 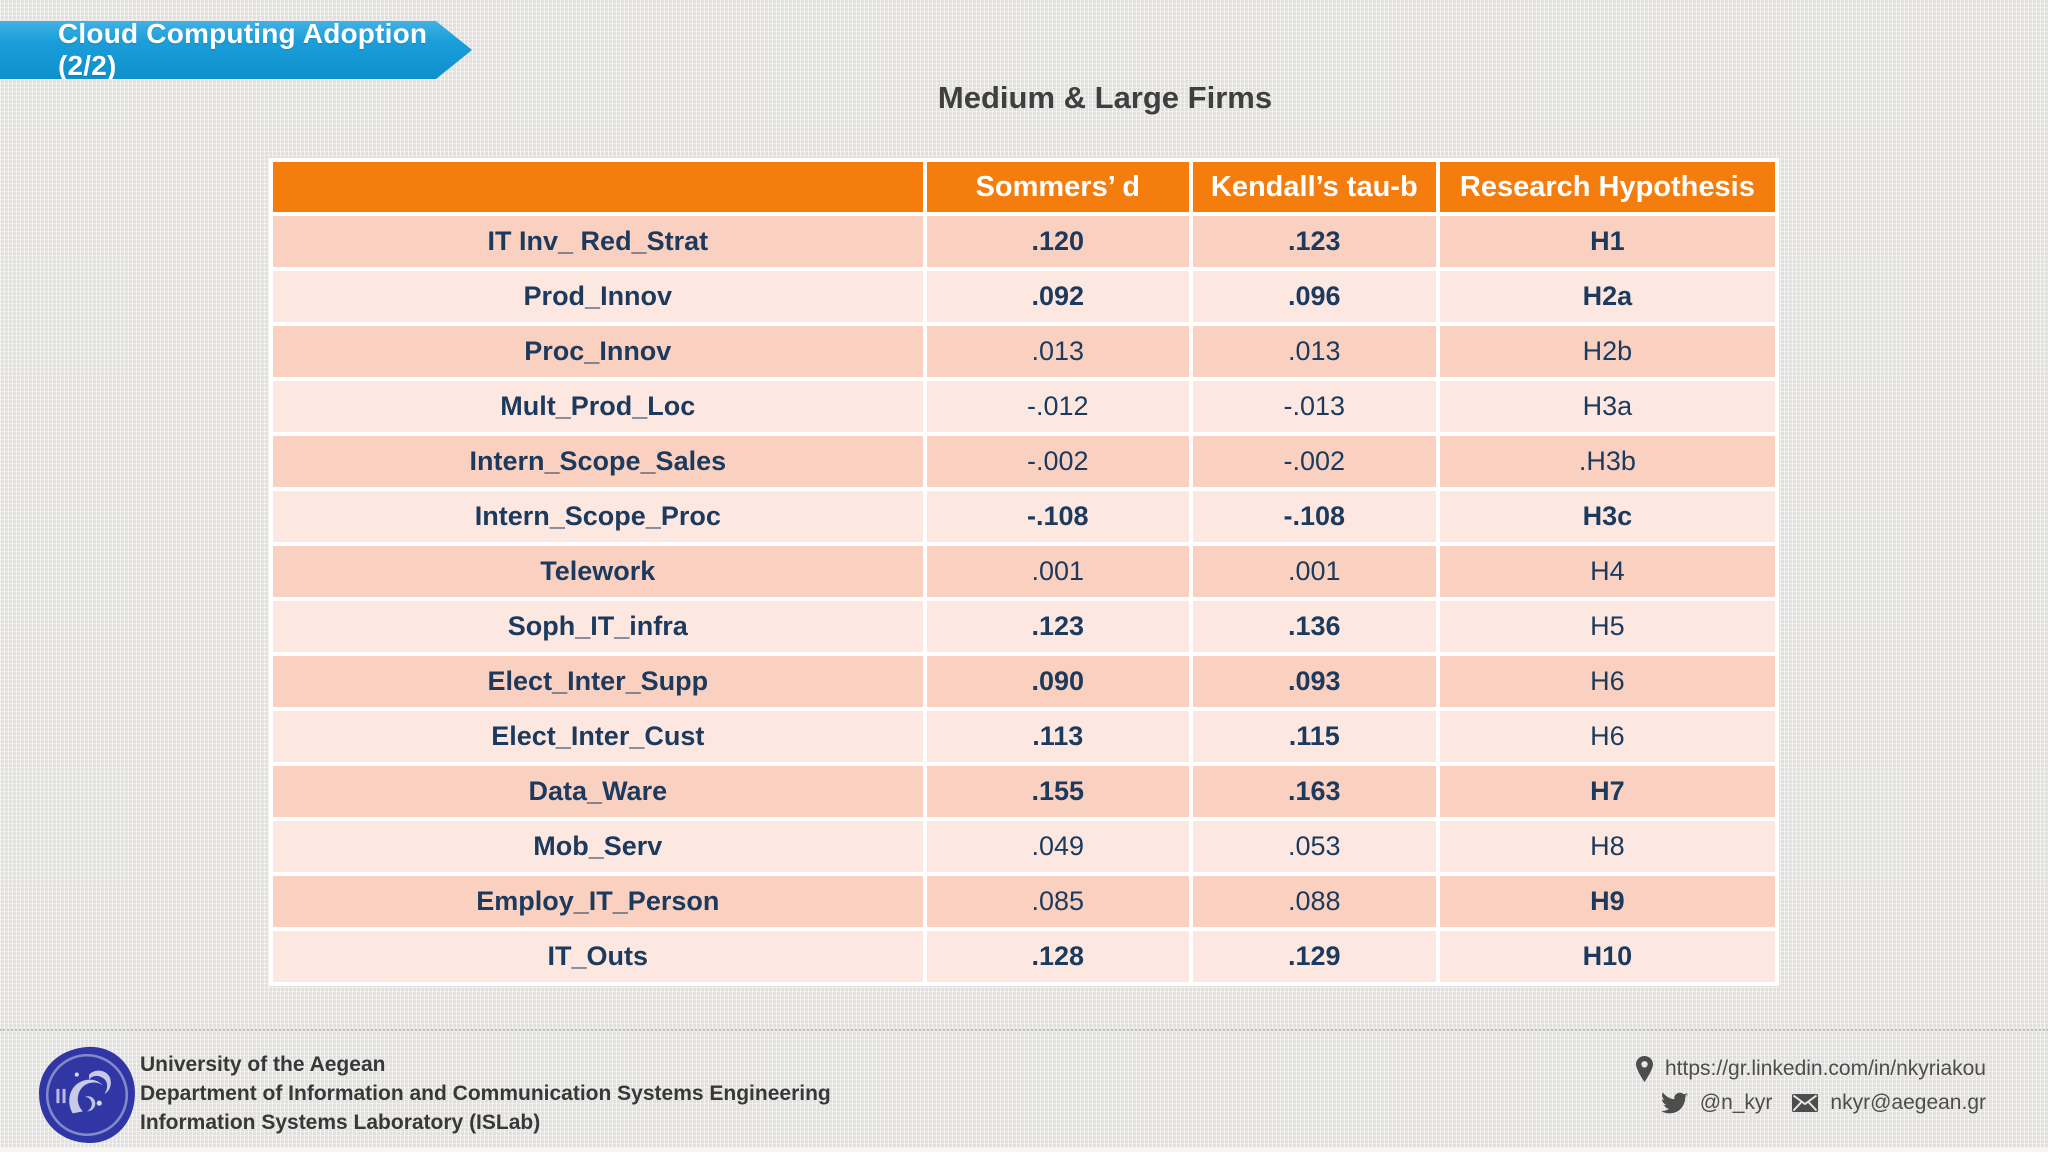 I want to click on row-label-cell: Employ_IT_Person, so click(x=598, y=901).